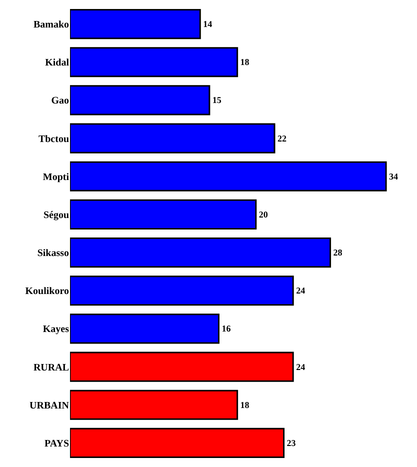 Image resolution: width=417 pixels, height=467 pixels. What do you see at coordinates (394, 176) in the screenshot?
I see `data-label: 34` at bounding box center [394, 176].